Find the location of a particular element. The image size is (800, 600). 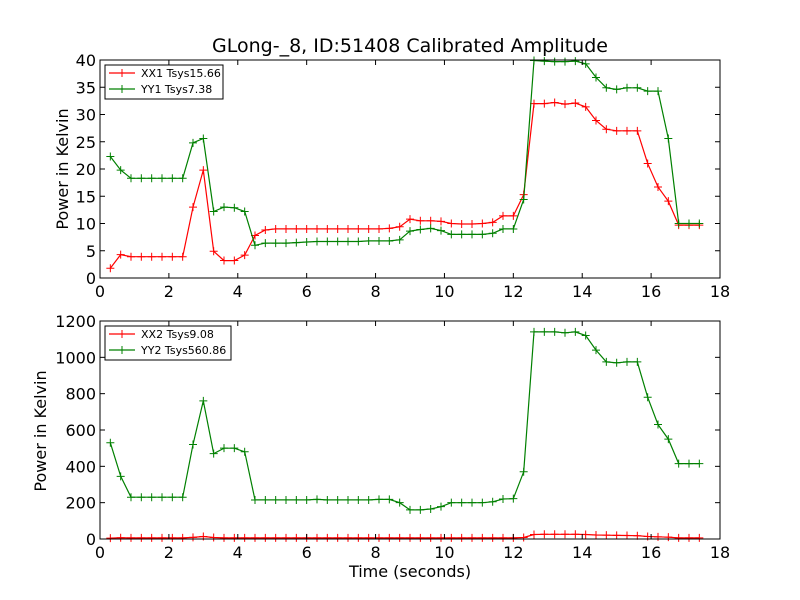

top-chart-title: GLong-_8, ID:51408 Calibrated Amplitude is located at coordinates (410, 46).